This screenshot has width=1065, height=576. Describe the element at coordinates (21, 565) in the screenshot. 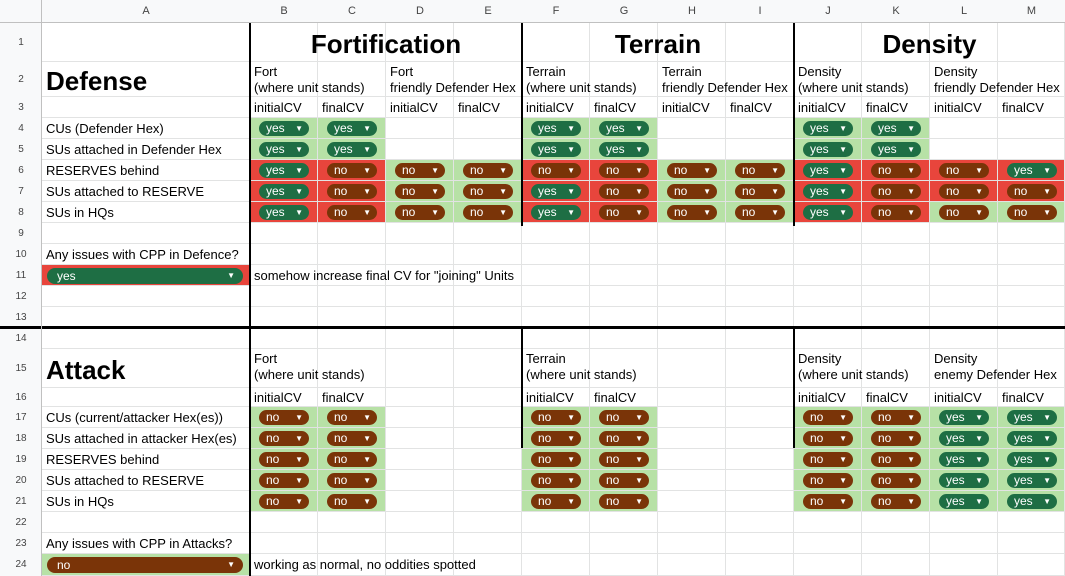

I see `row-header-24: 24` at that location.